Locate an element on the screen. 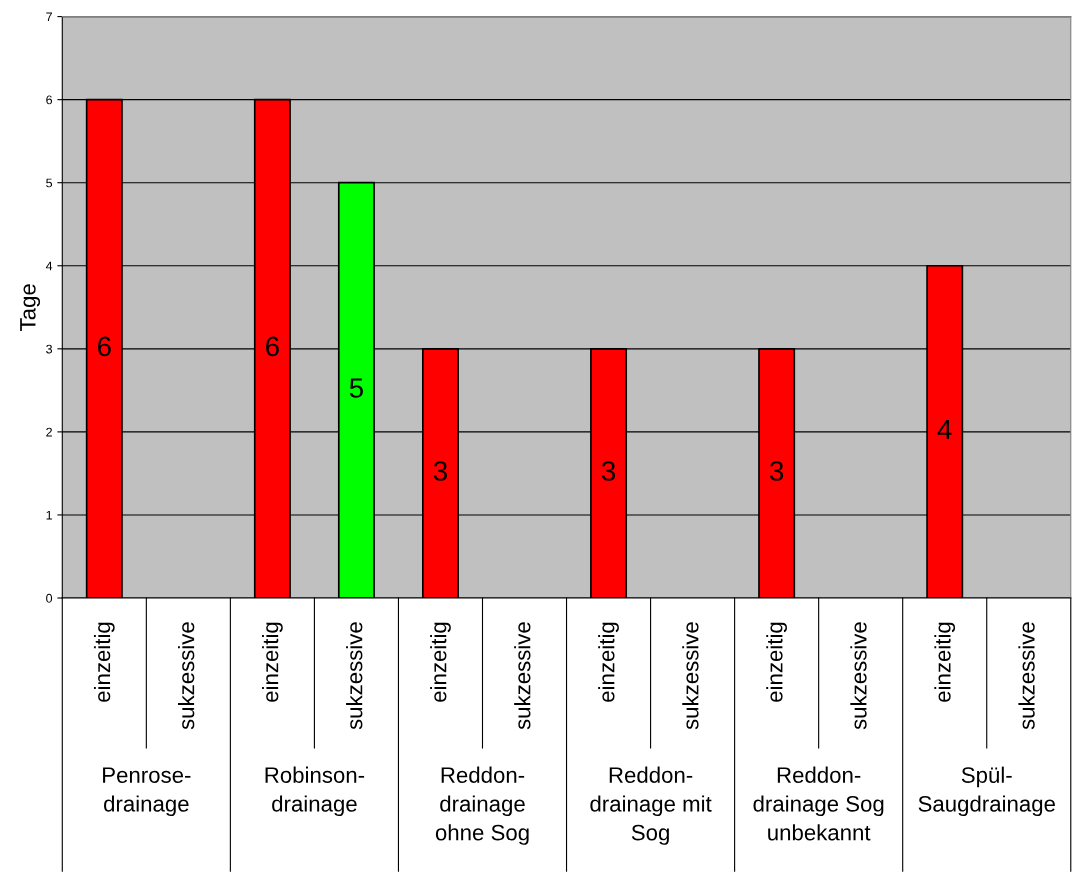  y-tick-label: 5 is located at coordinates (49, 183).